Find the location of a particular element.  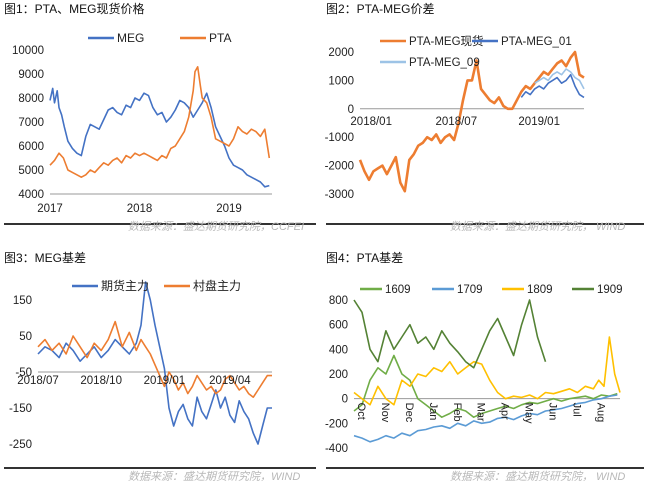

panel-2-title: 图2：PTA-MEG价差 is located at coordinates (380, 9).